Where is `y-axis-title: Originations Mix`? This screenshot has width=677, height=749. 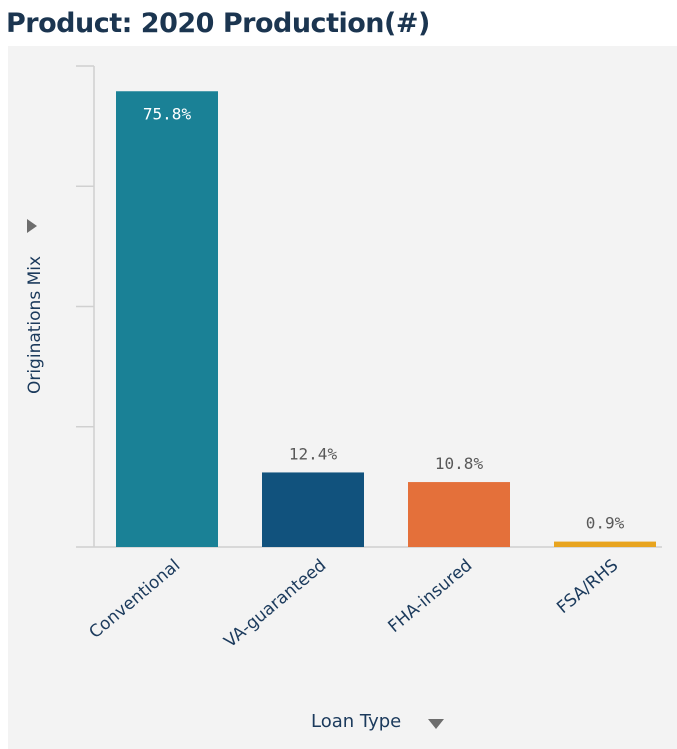
y-axis-title: Originations Mix is located at coordinates (35, 325).